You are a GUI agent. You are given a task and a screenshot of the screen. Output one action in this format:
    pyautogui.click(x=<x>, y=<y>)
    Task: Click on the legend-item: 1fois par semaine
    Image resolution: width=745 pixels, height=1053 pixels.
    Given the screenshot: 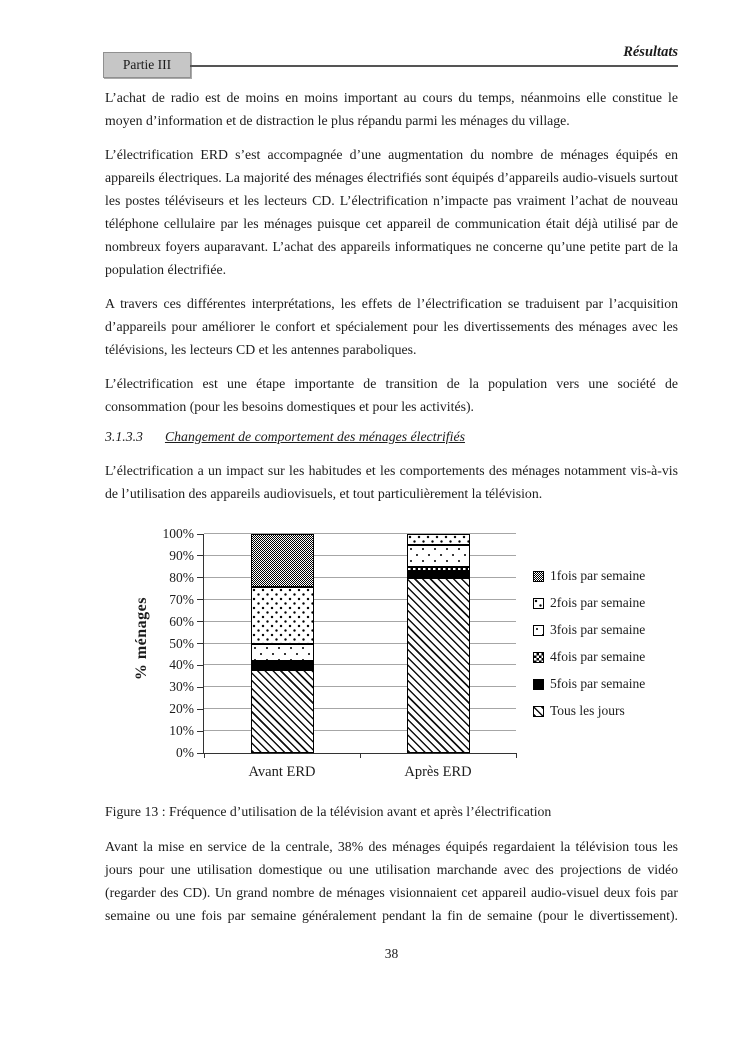 What is the action you would take?
    pyautogui.click(x=589, y=576)
    